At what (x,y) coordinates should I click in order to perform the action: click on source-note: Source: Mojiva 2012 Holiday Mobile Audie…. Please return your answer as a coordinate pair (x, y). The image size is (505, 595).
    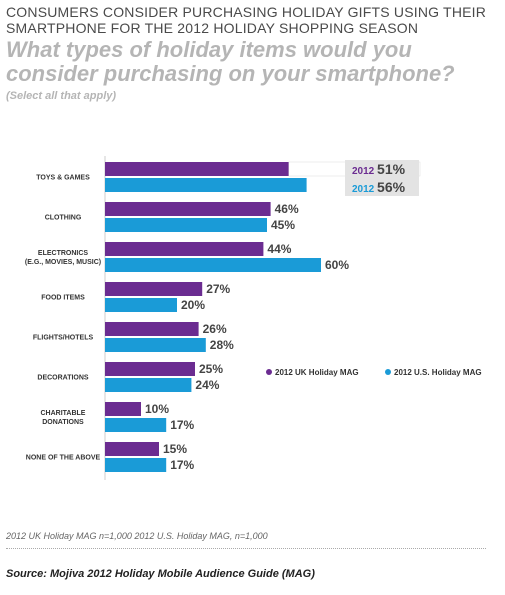
    Looking at the image, I should click on (160, 574).